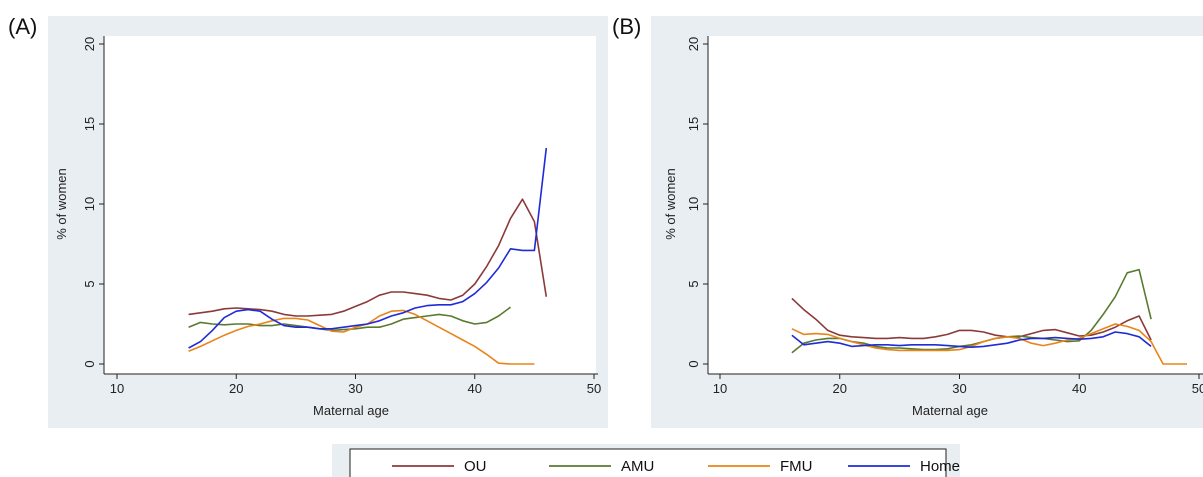 The width and height of the screenshot is (1203, 477). Describe the element at coordinates (475, 388) in the screenshot. I see `panel-a-x-tick-label: 40` at that location.